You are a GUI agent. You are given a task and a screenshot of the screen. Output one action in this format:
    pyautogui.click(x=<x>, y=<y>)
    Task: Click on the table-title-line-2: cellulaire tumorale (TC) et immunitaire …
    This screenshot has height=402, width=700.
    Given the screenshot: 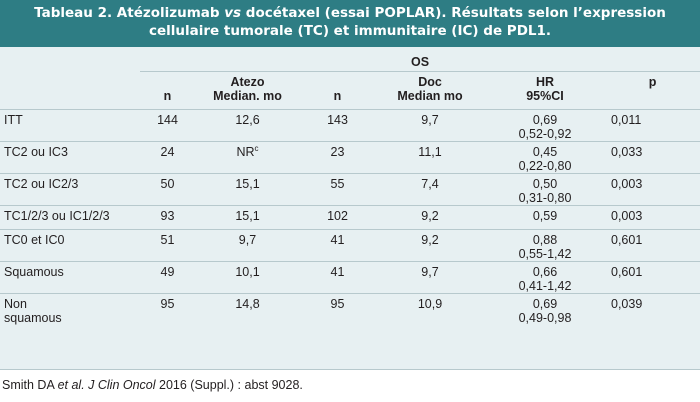 What is the action you would take?
    pyautogui.click(x=350, y=31)
    